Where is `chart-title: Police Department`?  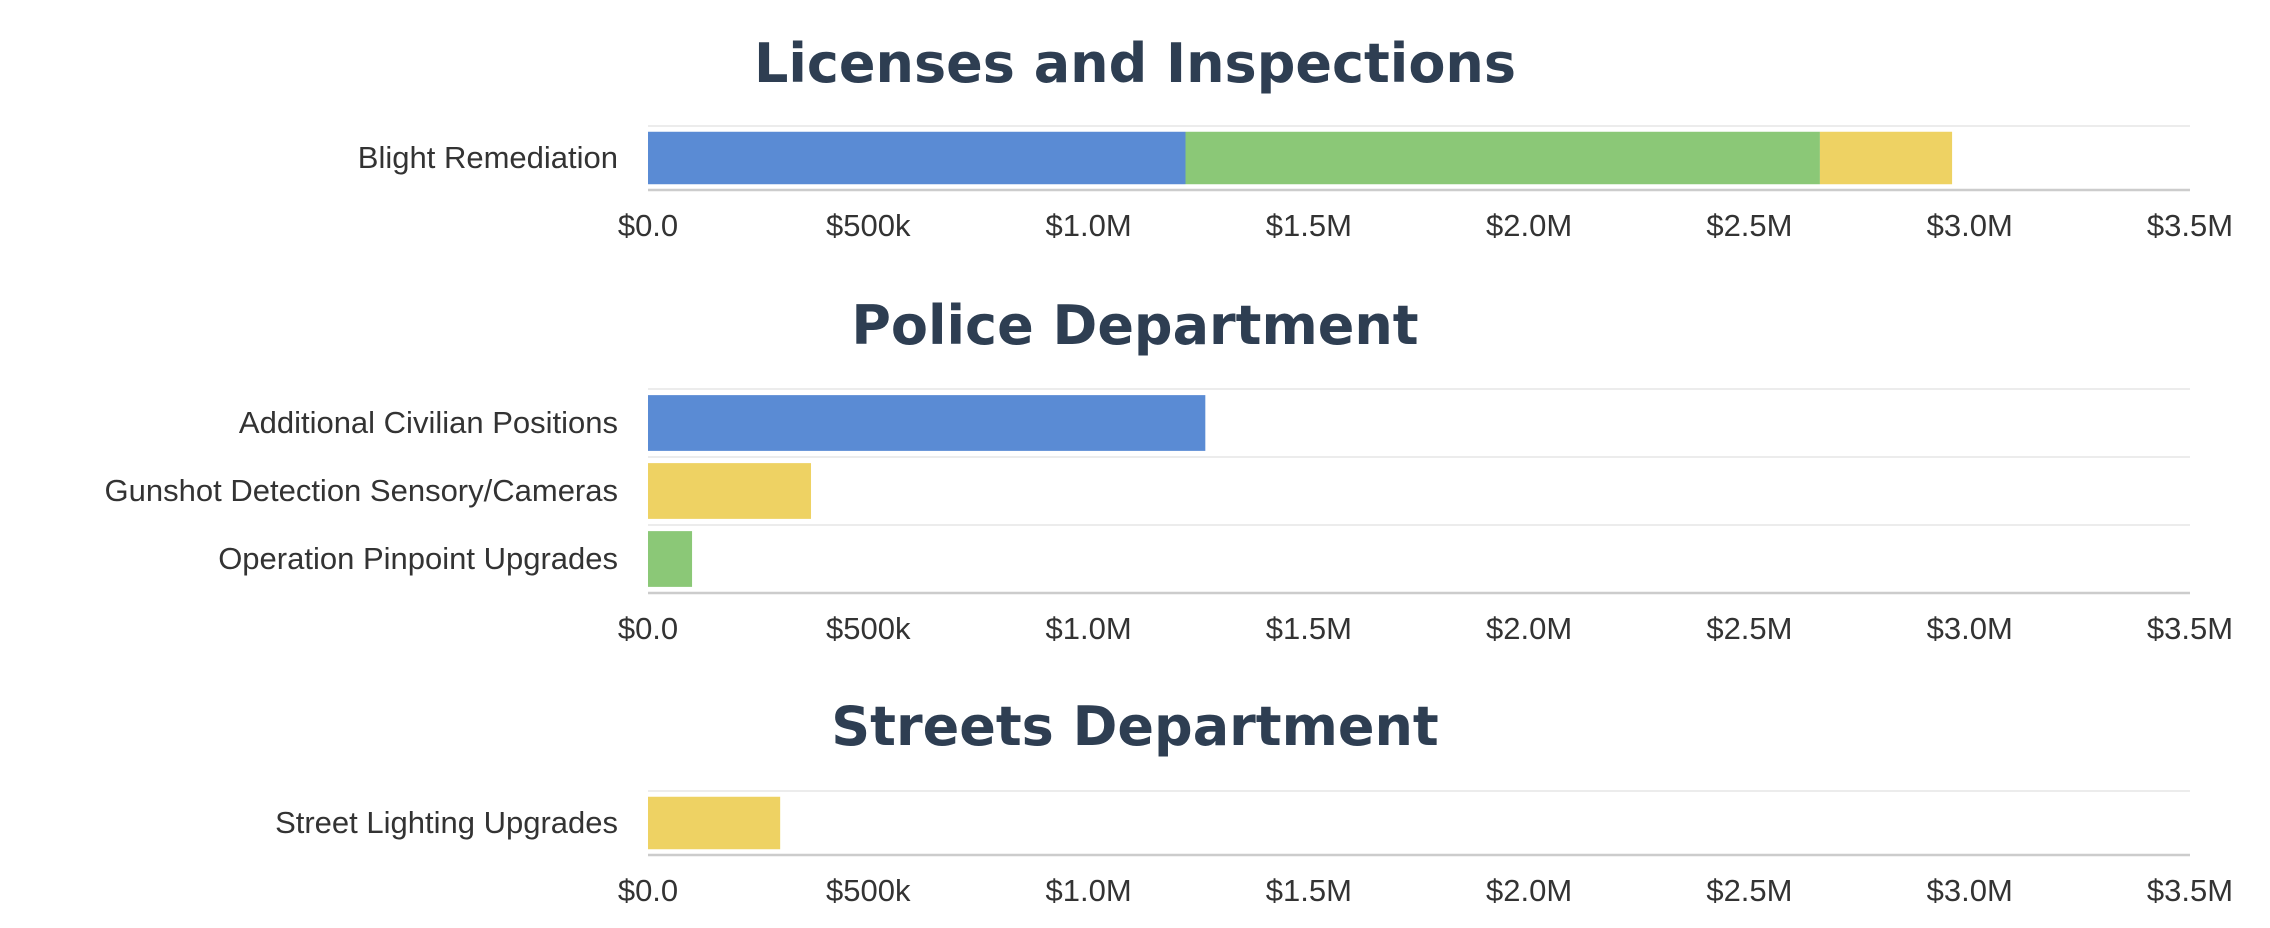
chart-title: Police Department is located at coordinates (1134, 325).